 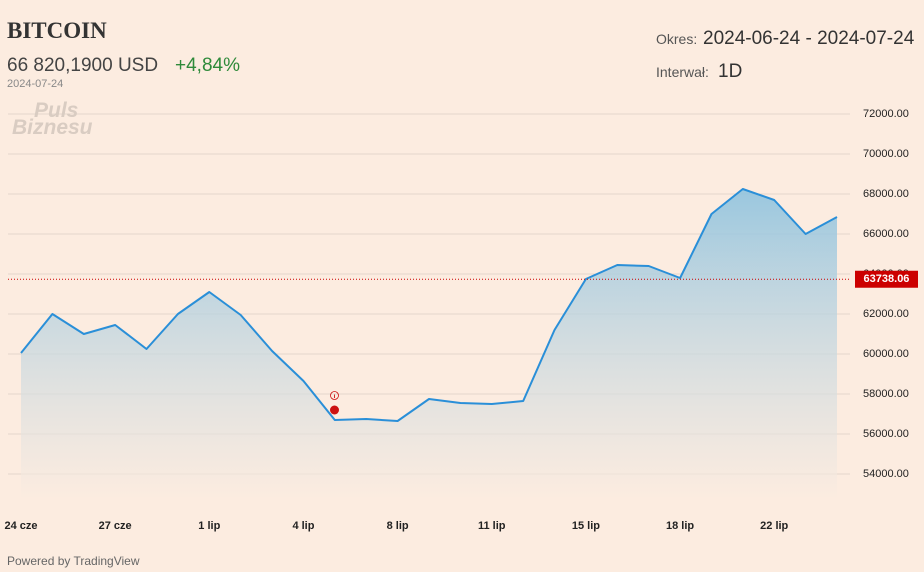 What do you see at coordinates (886, 154) in the screenshot?
I see `y-tick-label: 70000.00` at bounding box center [886, 154].